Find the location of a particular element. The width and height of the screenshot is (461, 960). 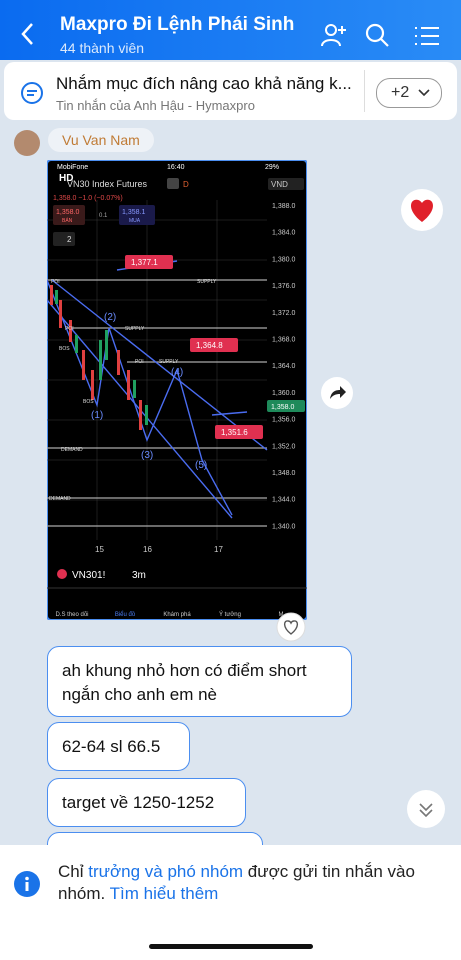

chart-text: D.S theo dõi is located at coordinates (71, 615).